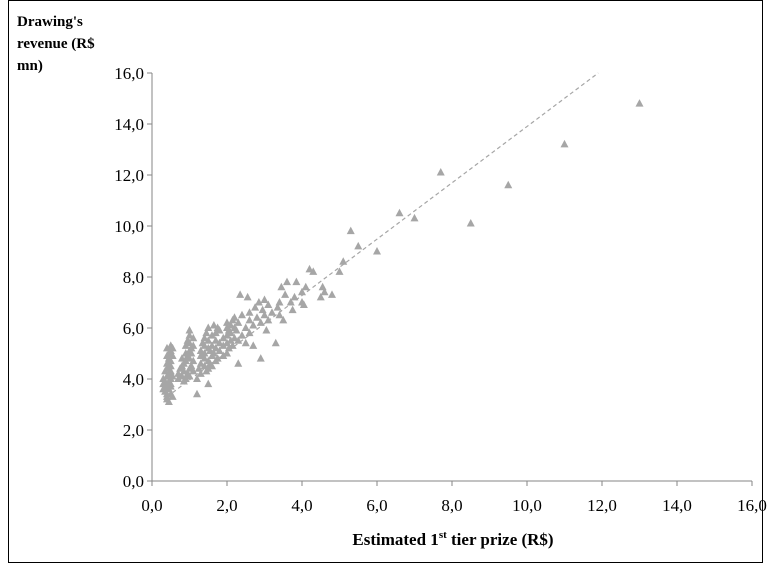 Image resolution: width=771 pixels, height=569 pixels. What do you see at coordinates (133, 481) in the screenshot?
I see `y-tick-label: 0,0` at bounding box center [133, 481].